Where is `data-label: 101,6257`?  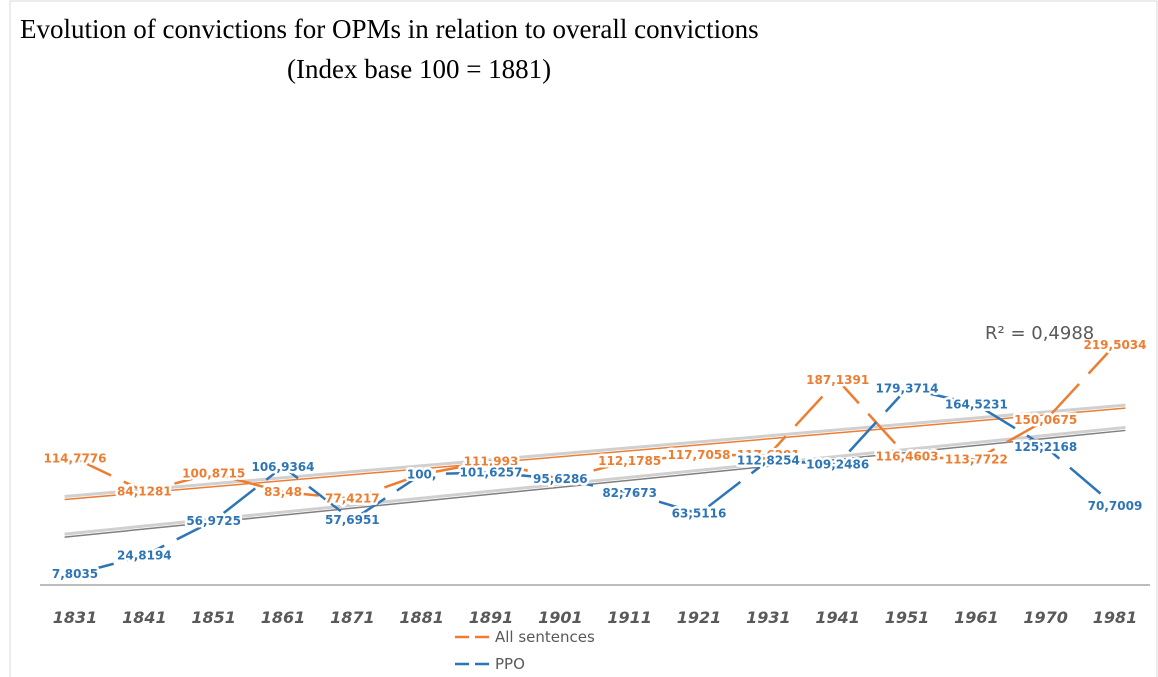
data-label: 101,6257 is located at coordinates (490, 473).